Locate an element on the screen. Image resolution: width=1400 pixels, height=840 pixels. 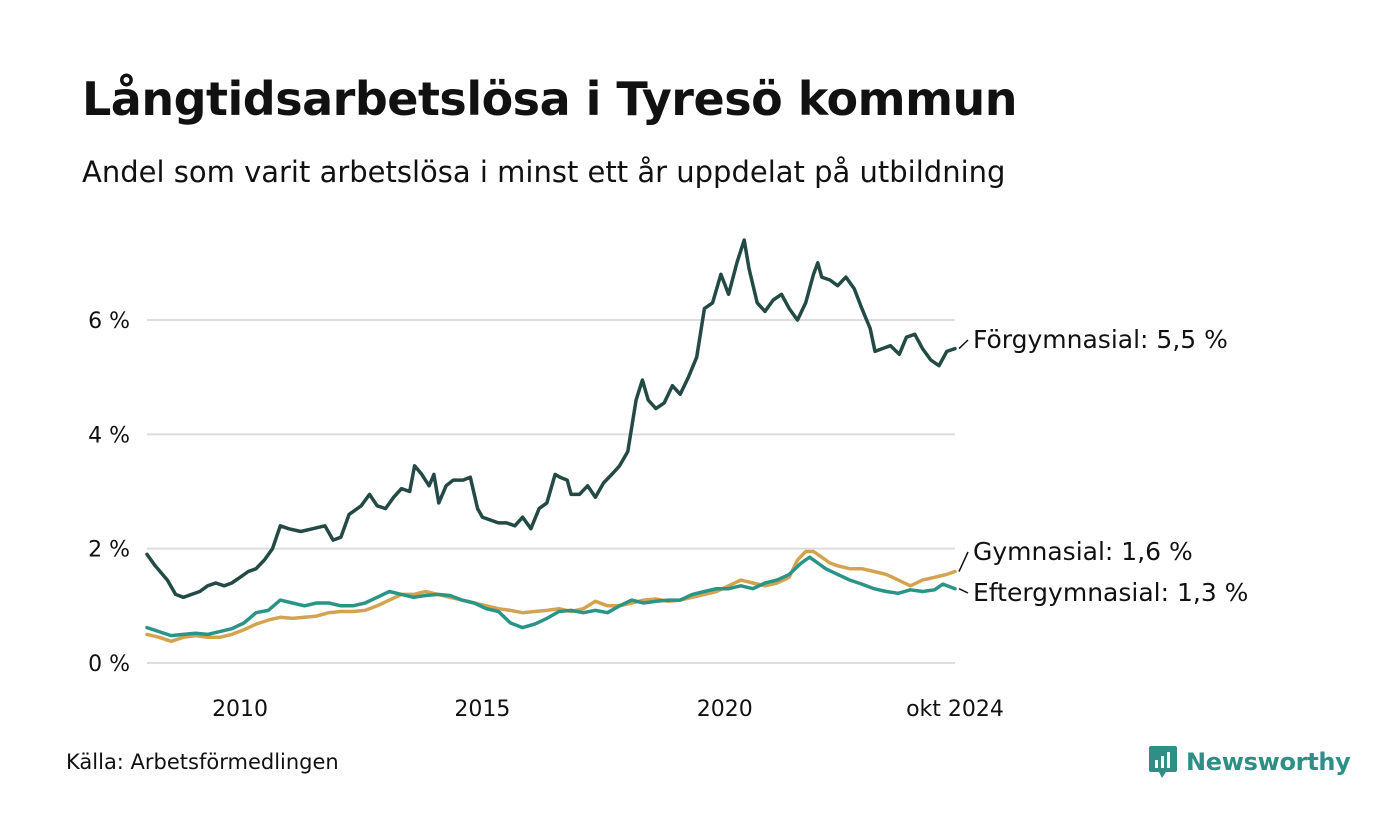
end-label-eftergymnasial: Eftergymnasial: 1,3 % is located at coordinates (1110, 592).